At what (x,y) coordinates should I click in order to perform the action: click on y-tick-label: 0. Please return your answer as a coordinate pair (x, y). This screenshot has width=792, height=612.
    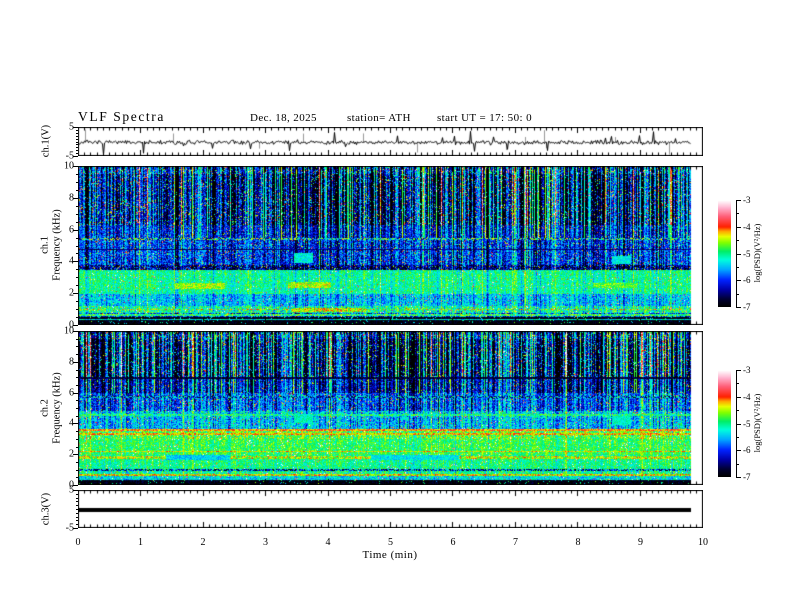
    Looking at the image, I should click on (71, 485).